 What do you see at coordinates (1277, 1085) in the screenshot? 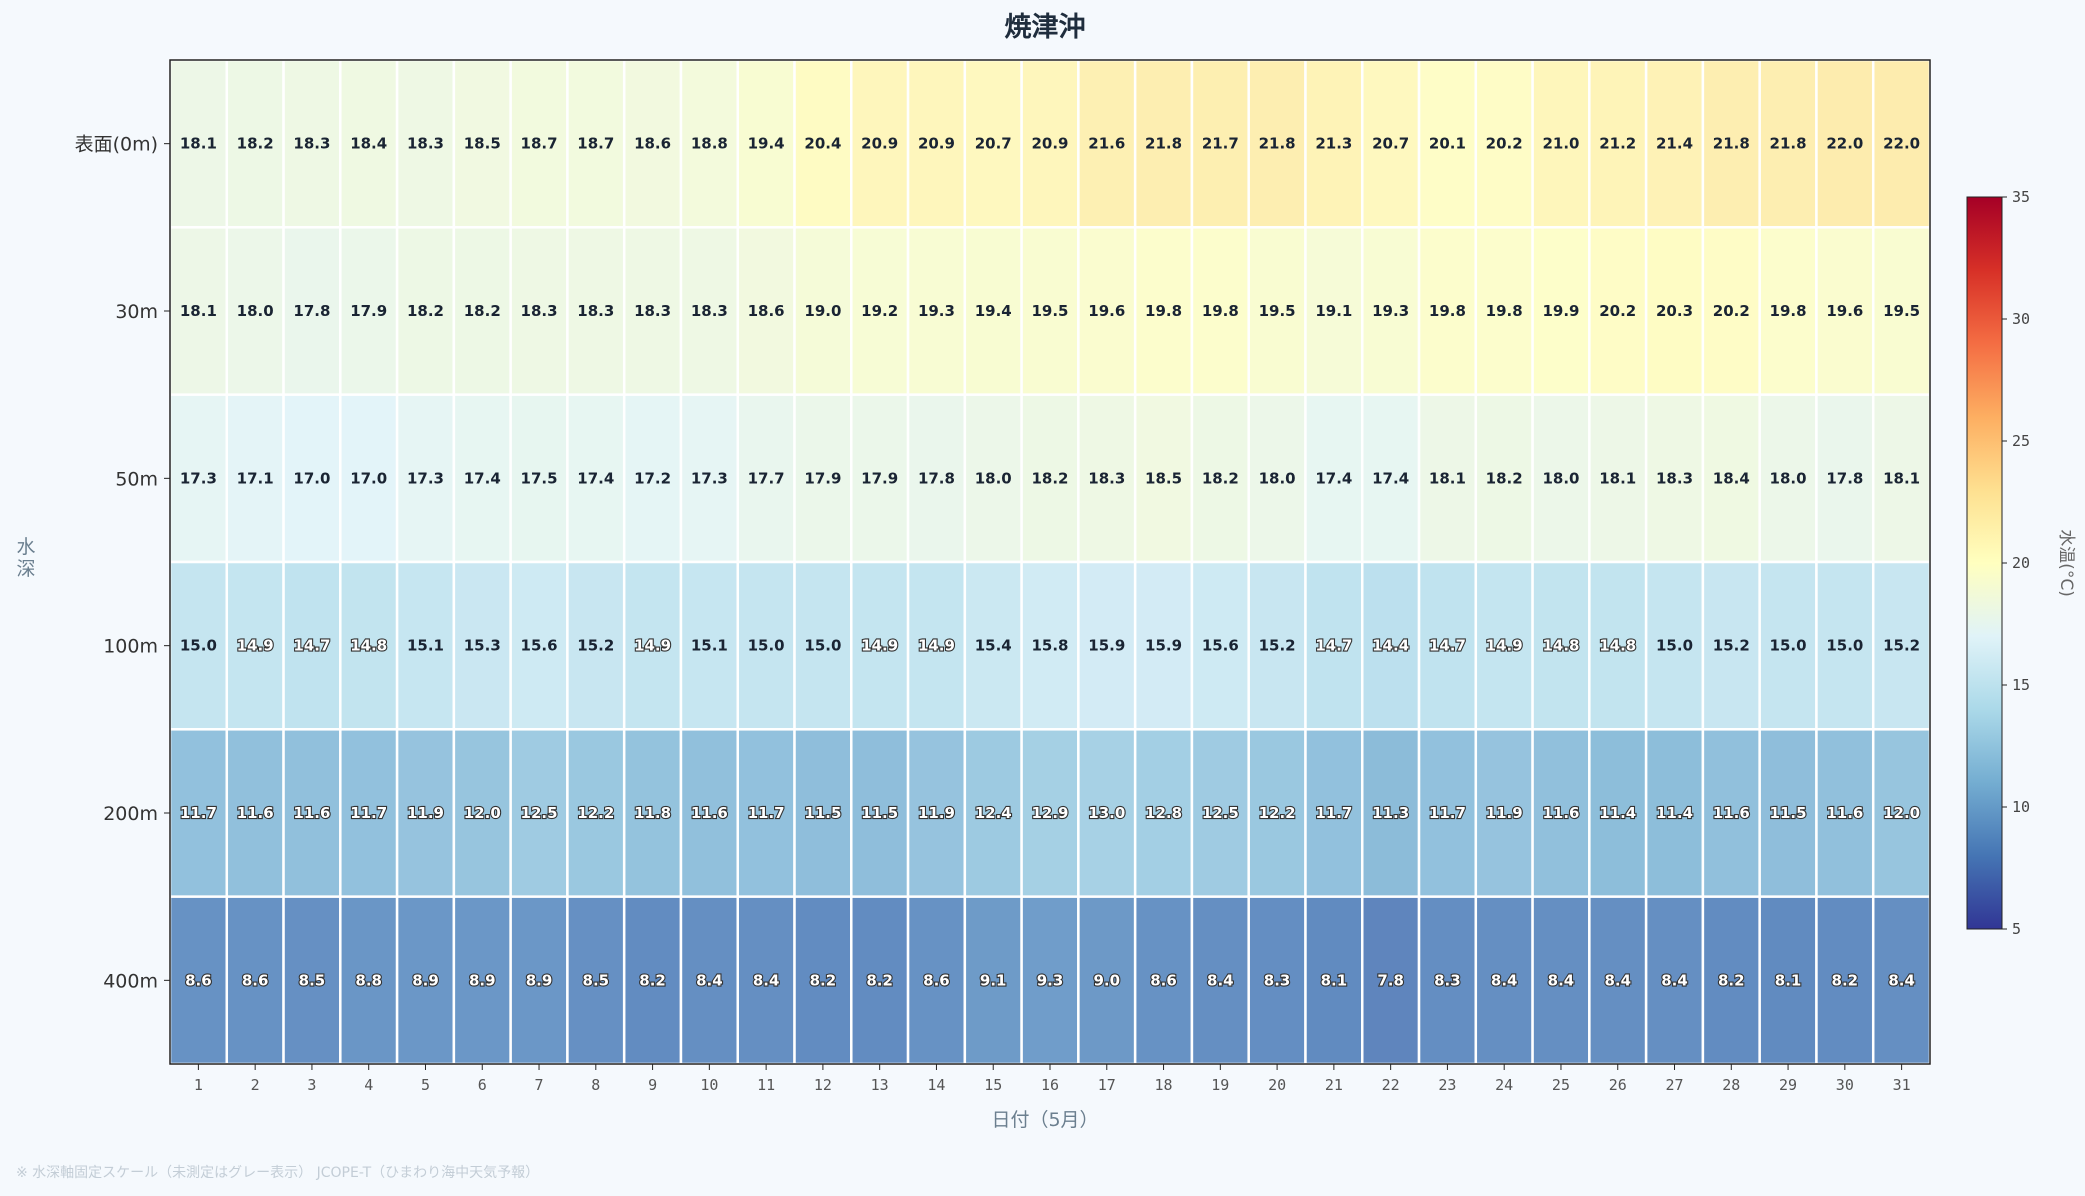
I see `x-tick-label: 20` at bounding box center [1277, 1085].